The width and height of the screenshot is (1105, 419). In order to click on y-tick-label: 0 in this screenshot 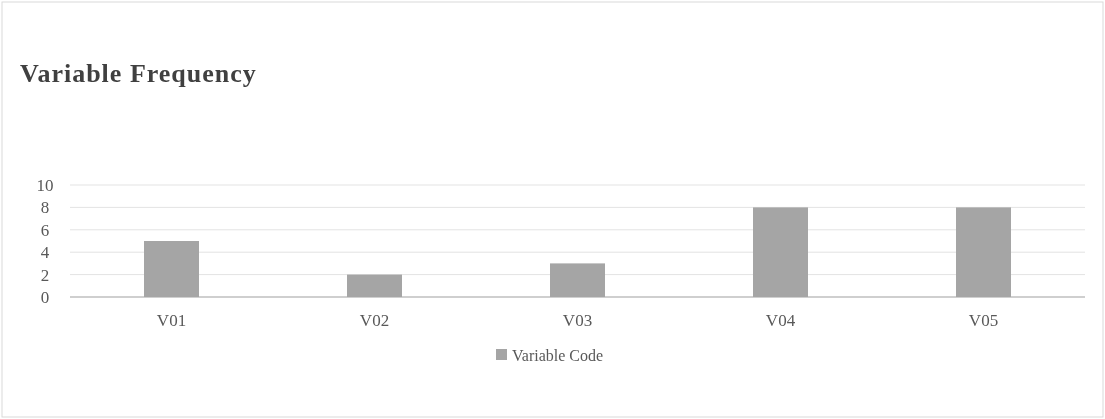, I will do `click(45, 297)`.